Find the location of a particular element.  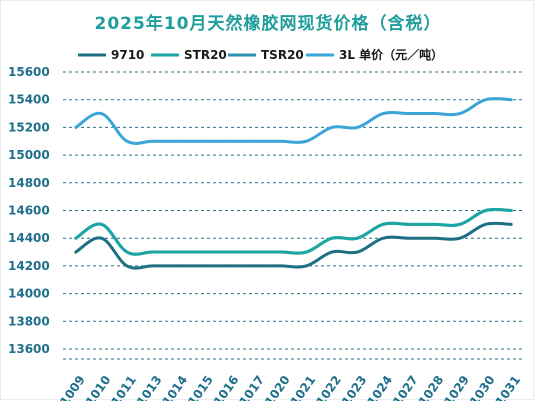

x-tick-label: 1031 is located at coordinates (508, 387).